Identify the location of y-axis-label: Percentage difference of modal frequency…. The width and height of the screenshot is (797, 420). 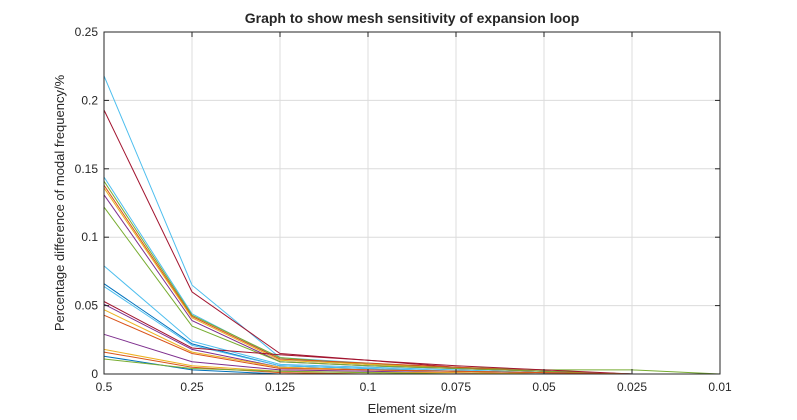
(59, 202).